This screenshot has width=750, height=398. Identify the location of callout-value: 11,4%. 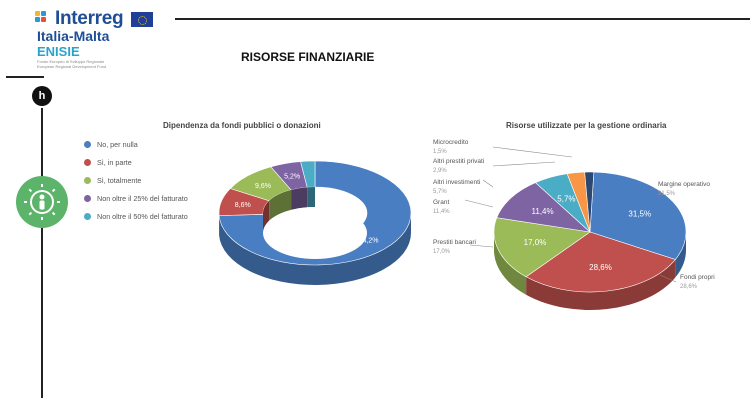
(441, 212).